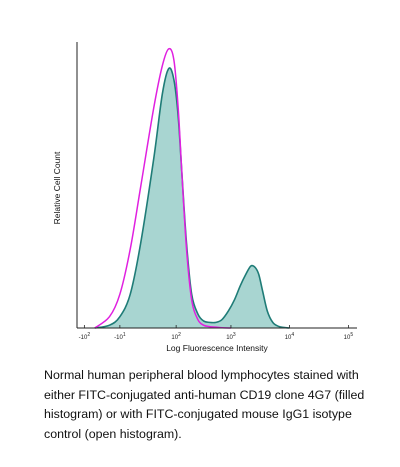  What do you see at coordinates (216, 333) in the screenshot?
I see `x-ticks: -102 -101 10² 10³ 10⁴ 10⁵` at bounding box center [216, 333].